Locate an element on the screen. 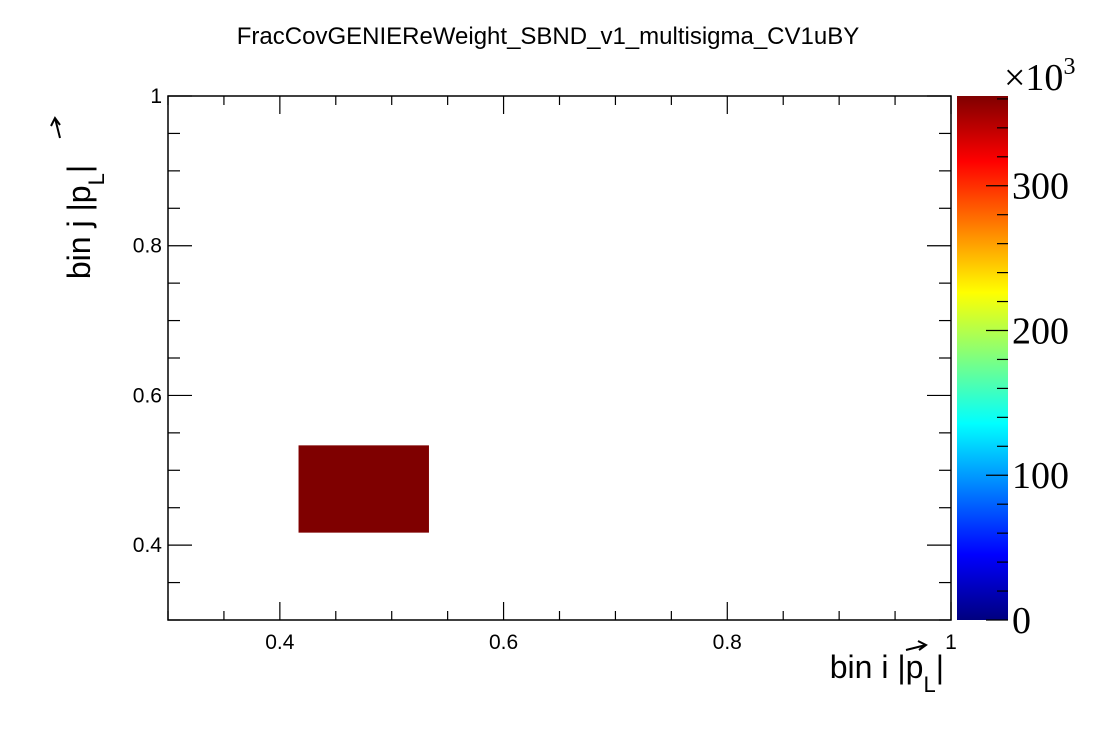 Image resolution: width=1120 pixels, height=740 pixels. y-tick-labels: 0.4 0.6 0.8 1 is located at coordinates (148, 321).